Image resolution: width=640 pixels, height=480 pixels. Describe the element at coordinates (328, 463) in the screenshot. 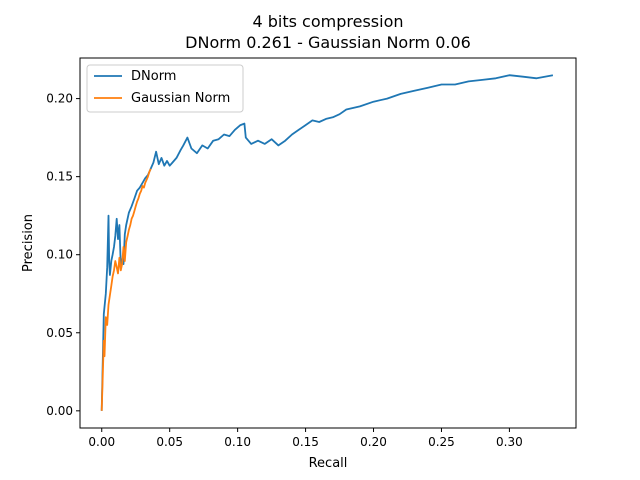

I see `x-axis-label: Recall` at that location.